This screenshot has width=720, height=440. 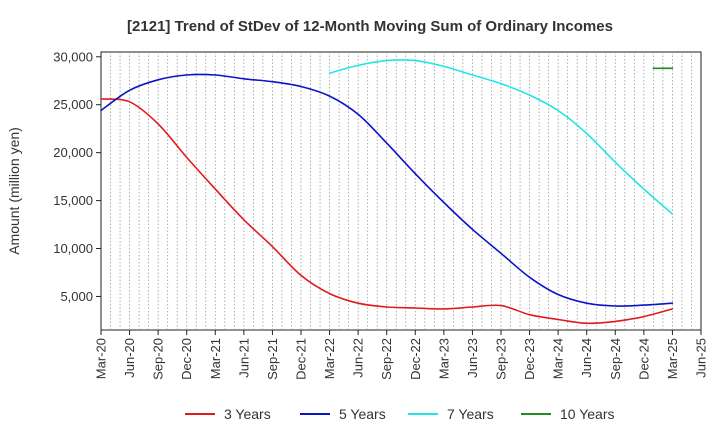 What do you see at coordinates (558, 358) in the screenshot?
I see `x-tick-label: Mar-24` at bounding box center [558, 358].